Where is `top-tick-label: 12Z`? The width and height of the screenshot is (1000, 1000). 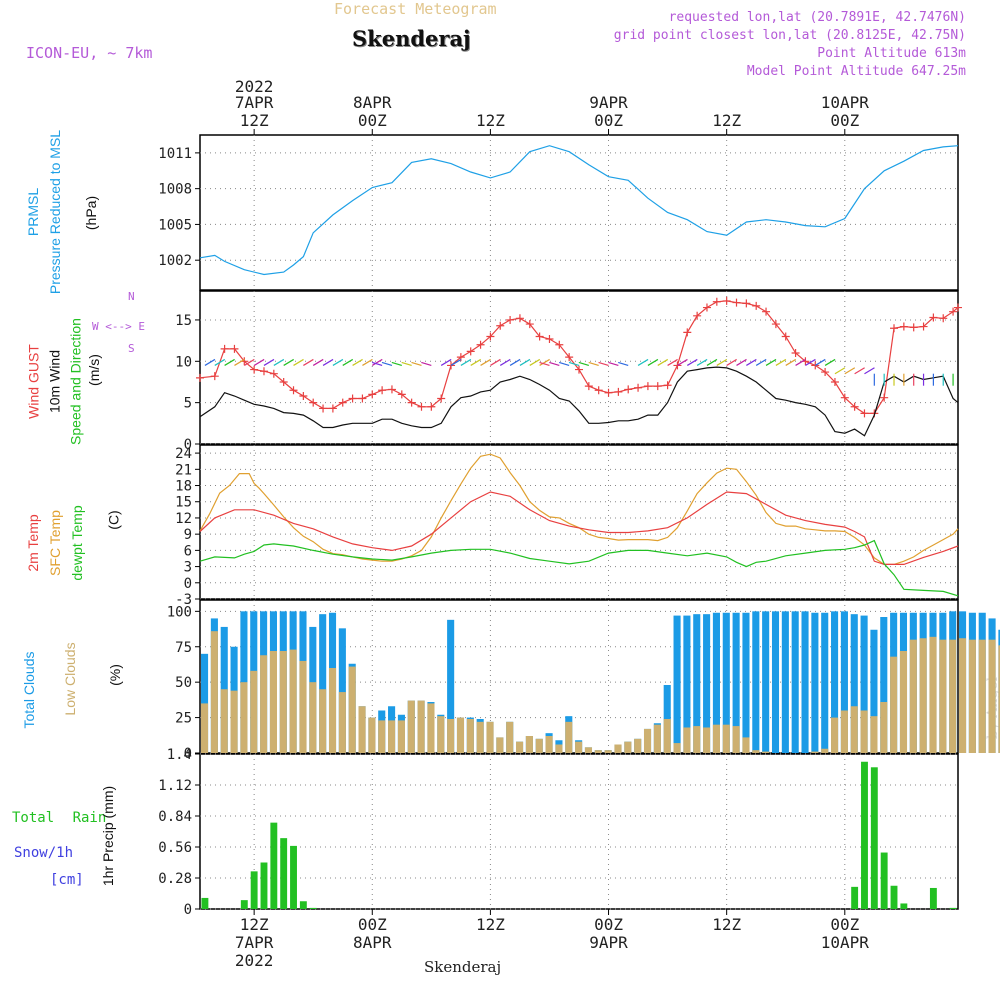 top-tick-label: 12Z is located at coordinates (490, 120).